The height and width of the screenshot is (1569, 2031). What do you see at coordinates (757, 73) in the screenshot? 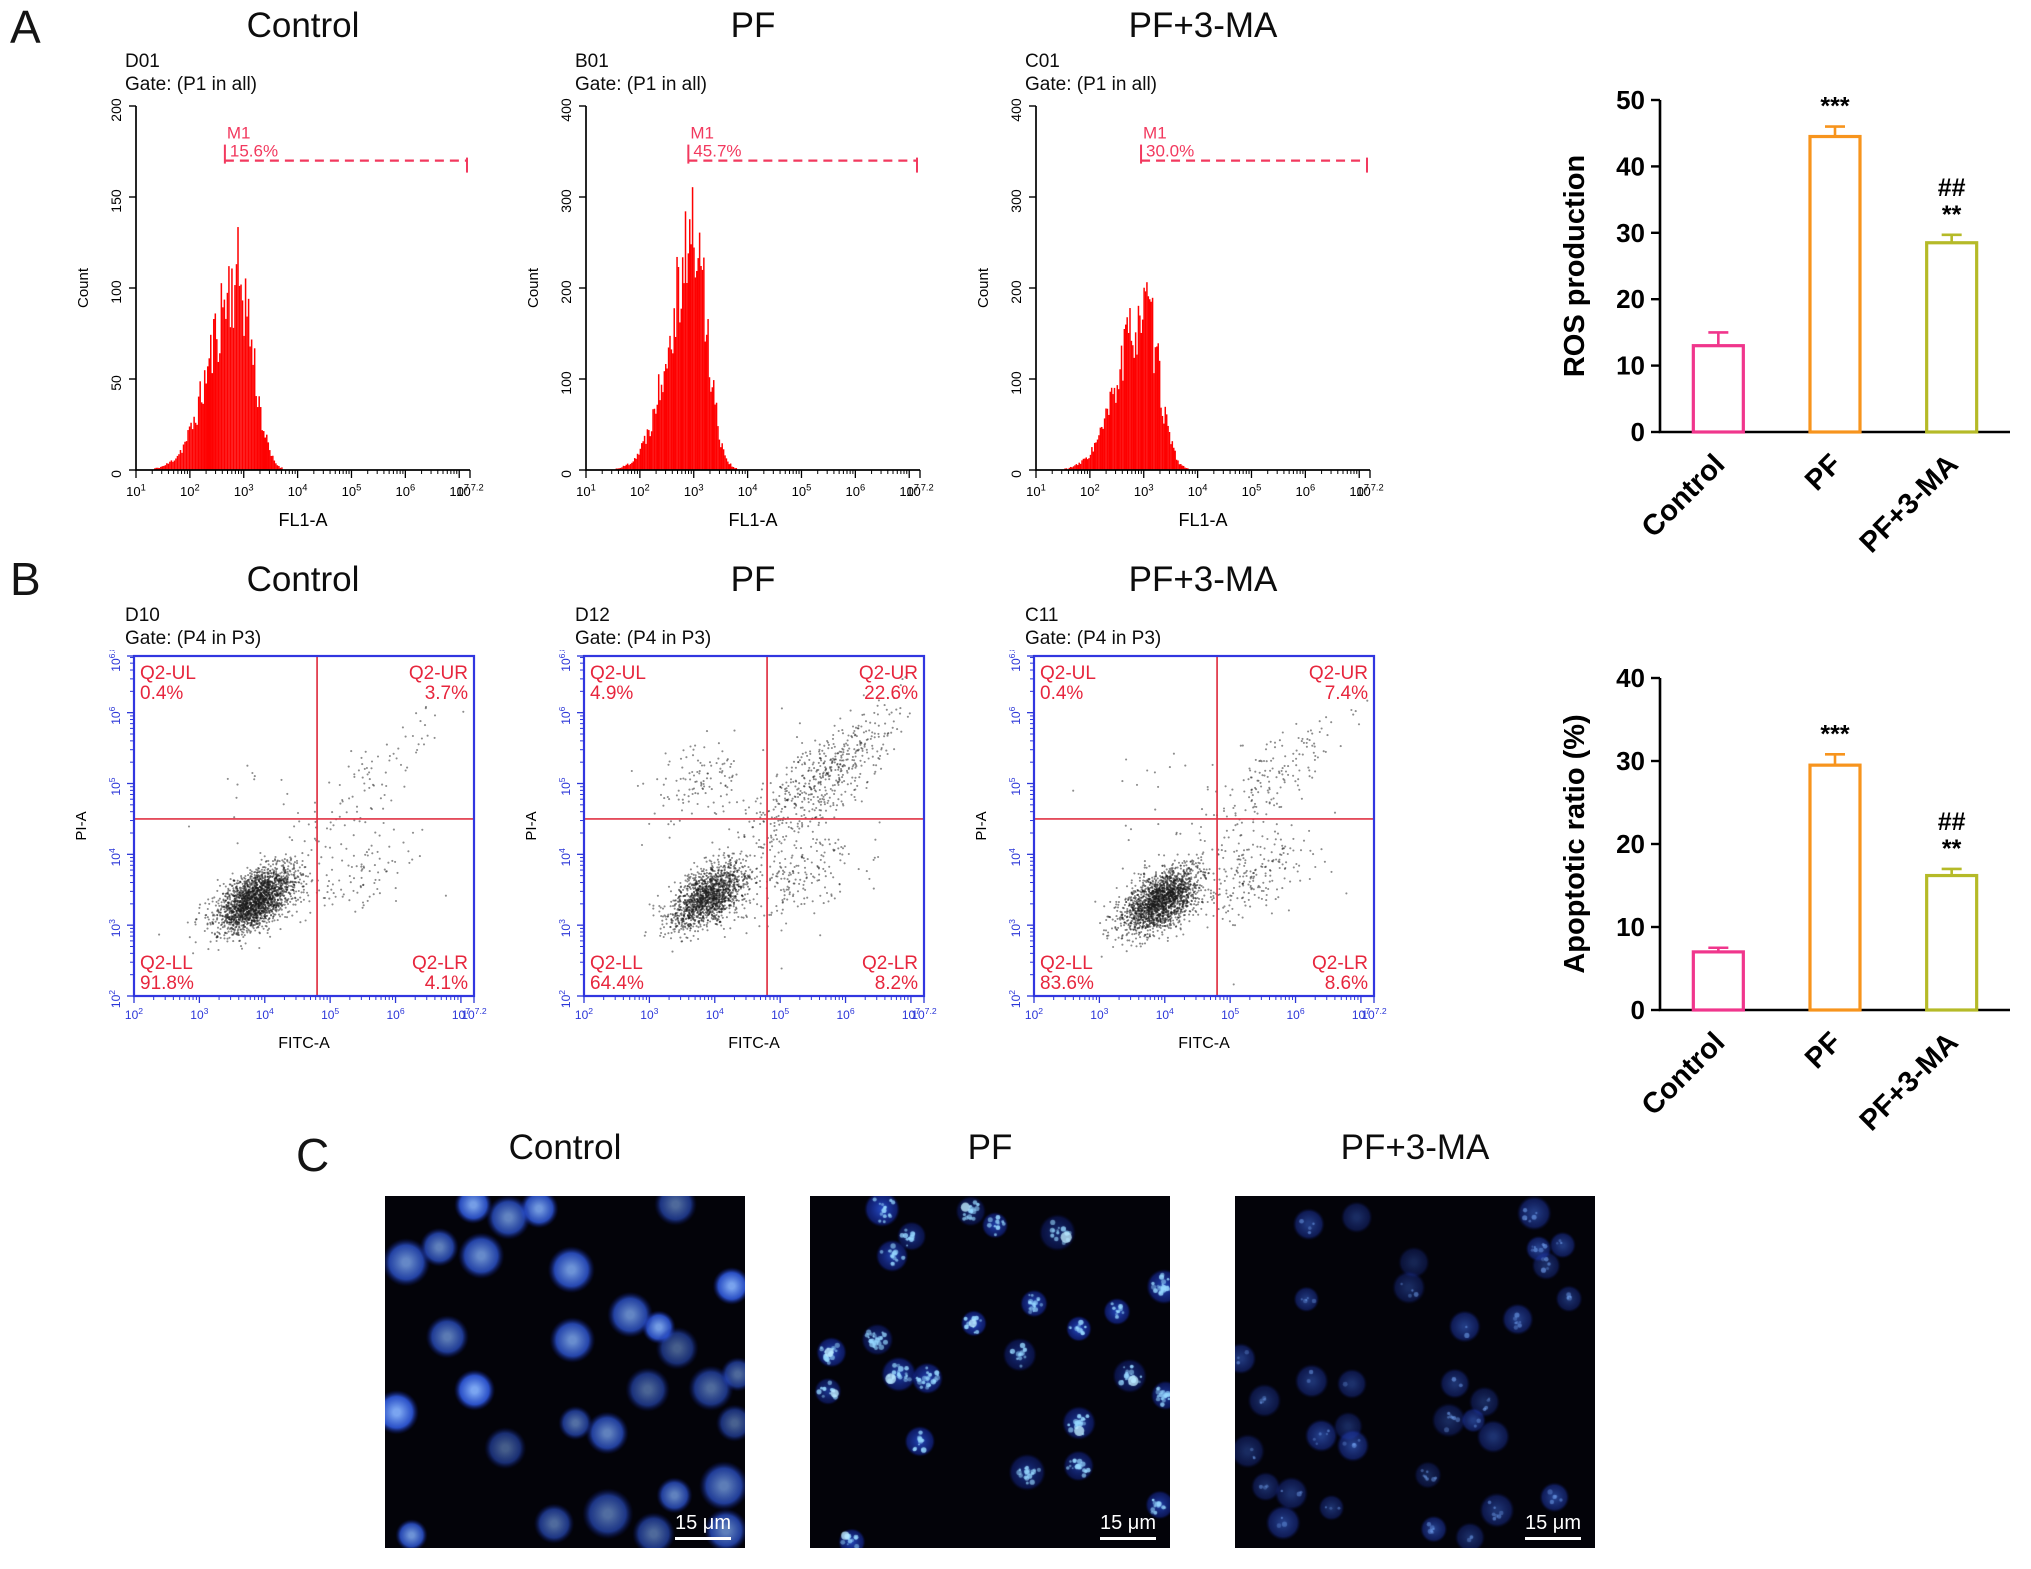
I see `plot-header: B01 Gate: (P1 in all)` at bounding box center [757, 73].